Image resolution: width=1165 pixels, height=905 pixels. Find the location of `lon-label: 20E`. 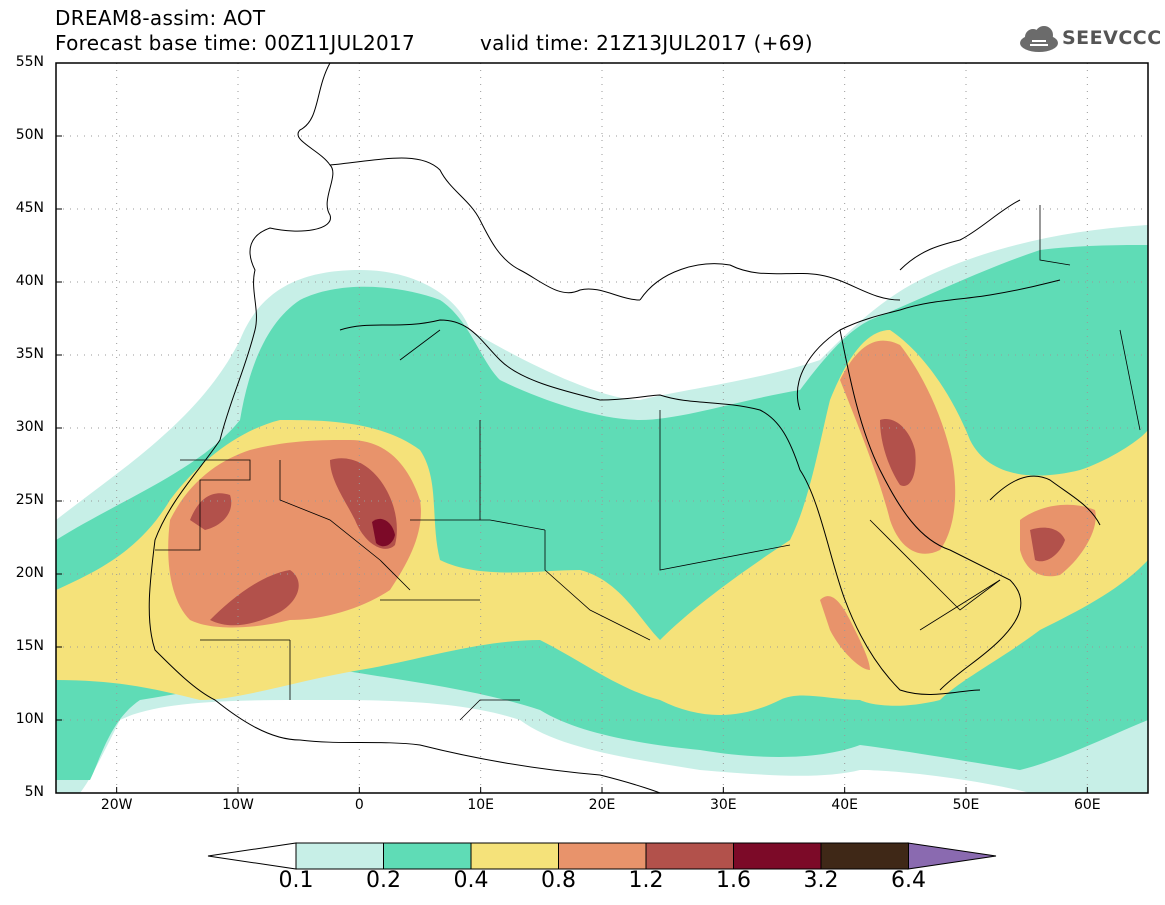

lon-label: 20E is located at coordinates (602, 805).